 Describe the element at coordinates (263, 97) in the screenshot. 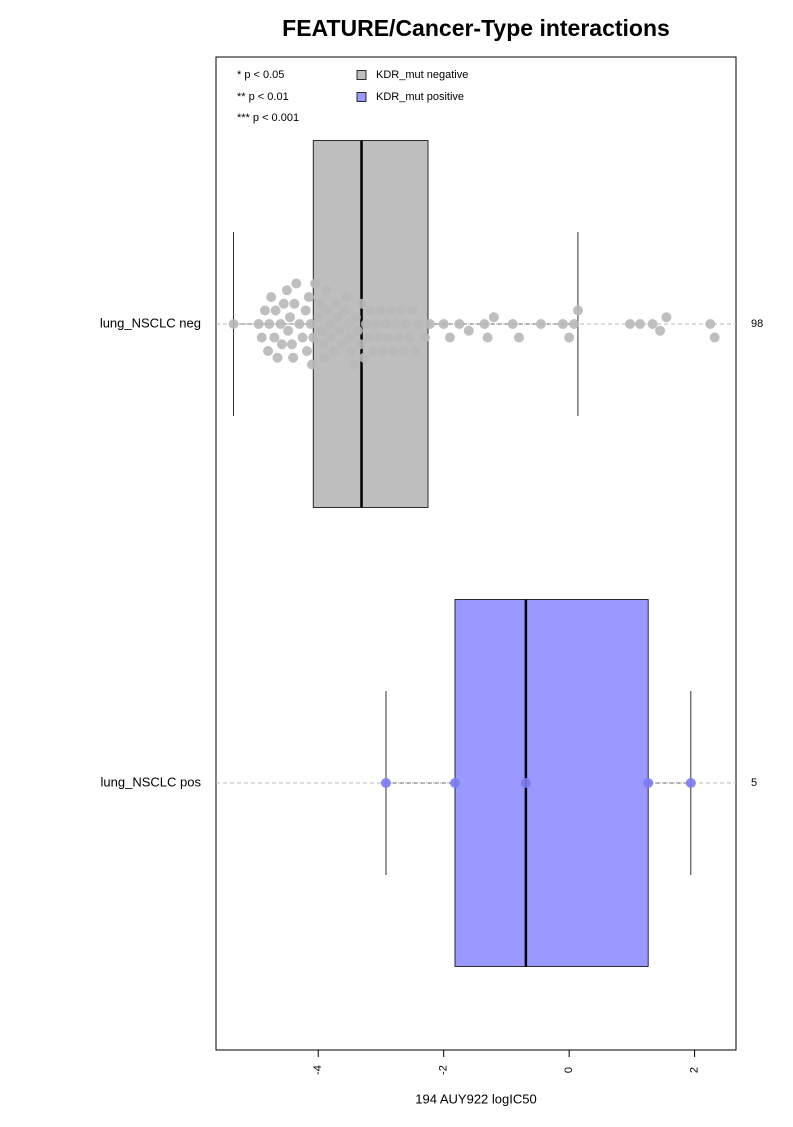

I see `annotation: ** p < 0.01` at that location.